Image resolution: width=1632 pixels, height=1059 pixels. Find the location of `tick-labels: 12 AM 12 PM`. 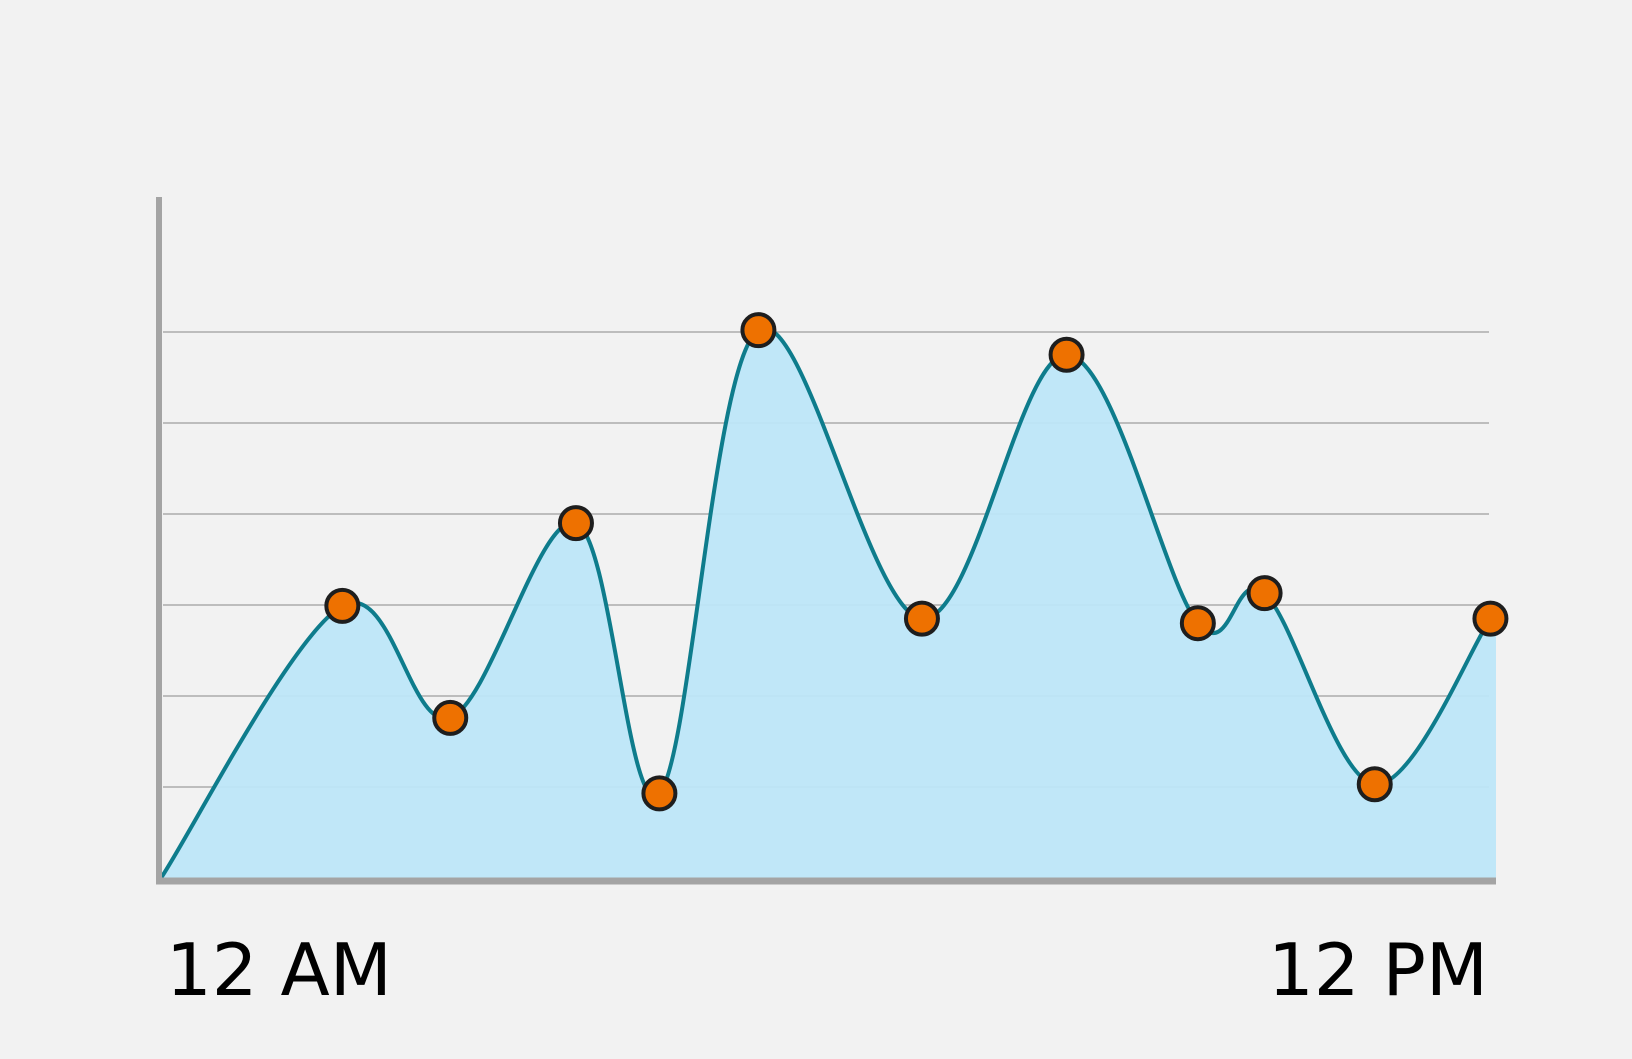

tick-labels: 12 AM 12 PM is located at coordinates (827, 970).